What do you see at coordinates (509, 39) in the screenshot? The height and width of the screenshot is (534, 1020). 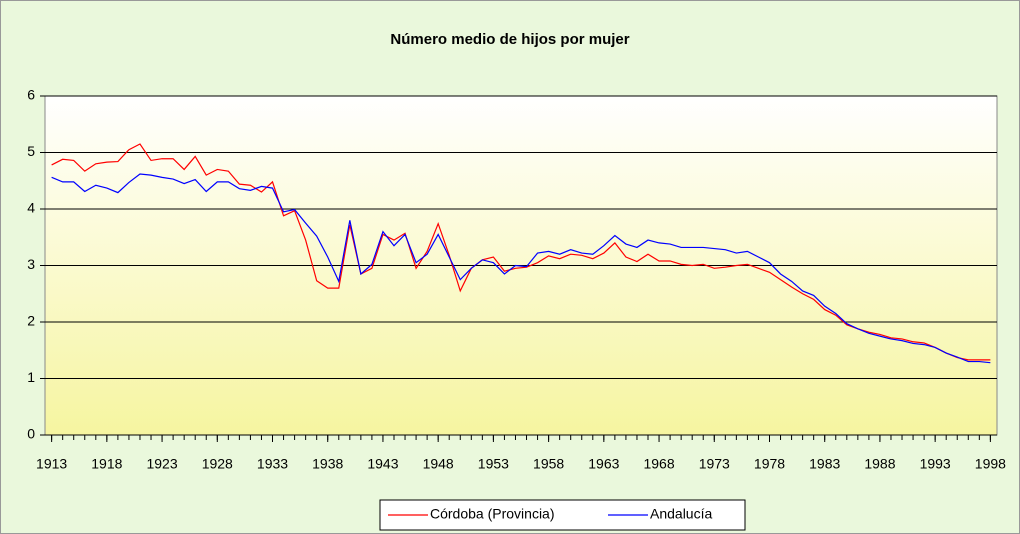 I see `chart-title: Número medio de hijos por mujer` at bounding box center [509, 39].